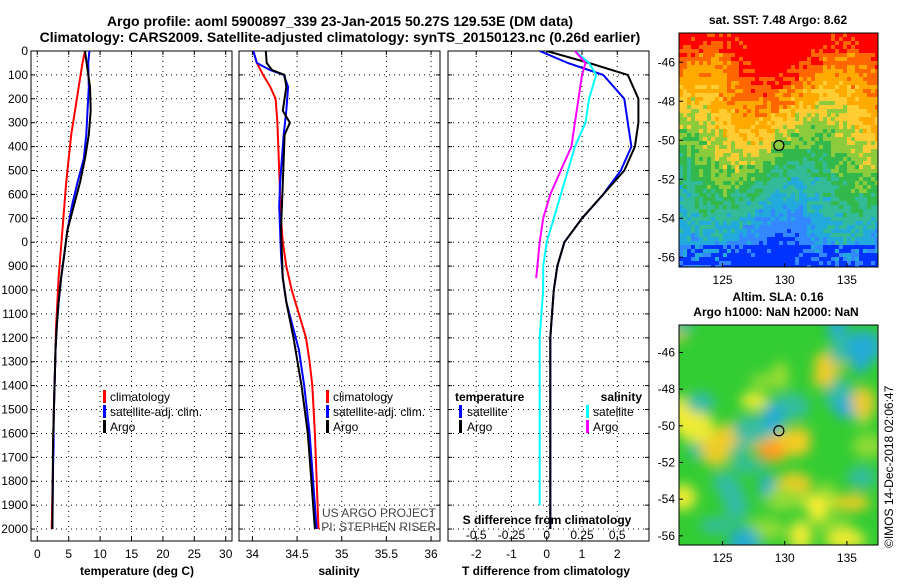  Describe the element at coordinates (163, 554) in the screenshot. I see `xtick-label: 20` at that location.